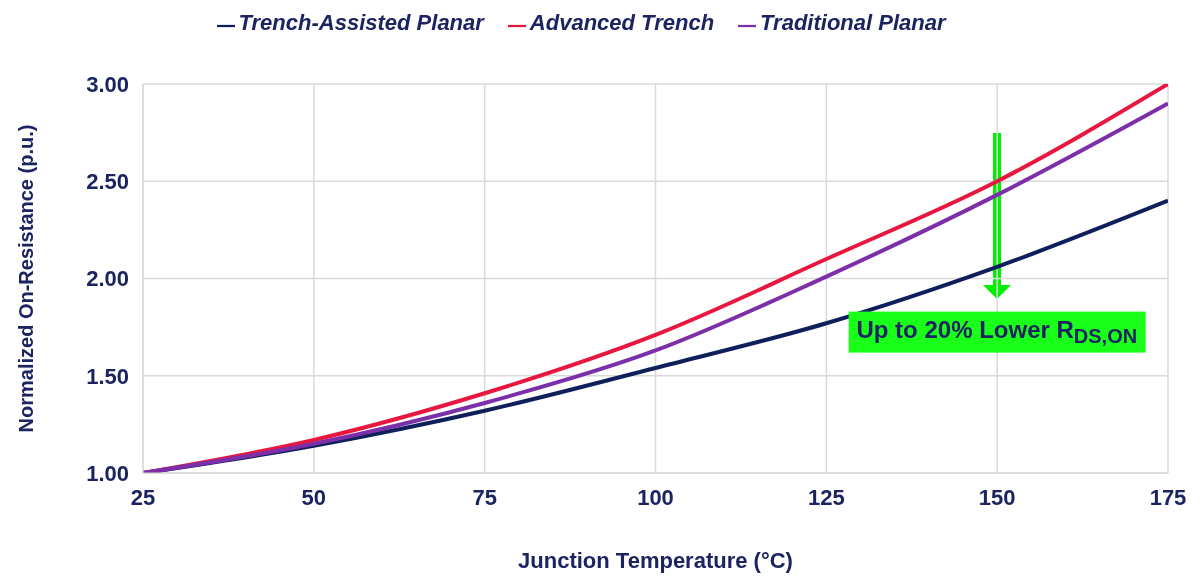  Describe the element at coordinates (655, 560) in the screenshot. I see `x-axis-title: Junction Temperature (°C)` at that location.